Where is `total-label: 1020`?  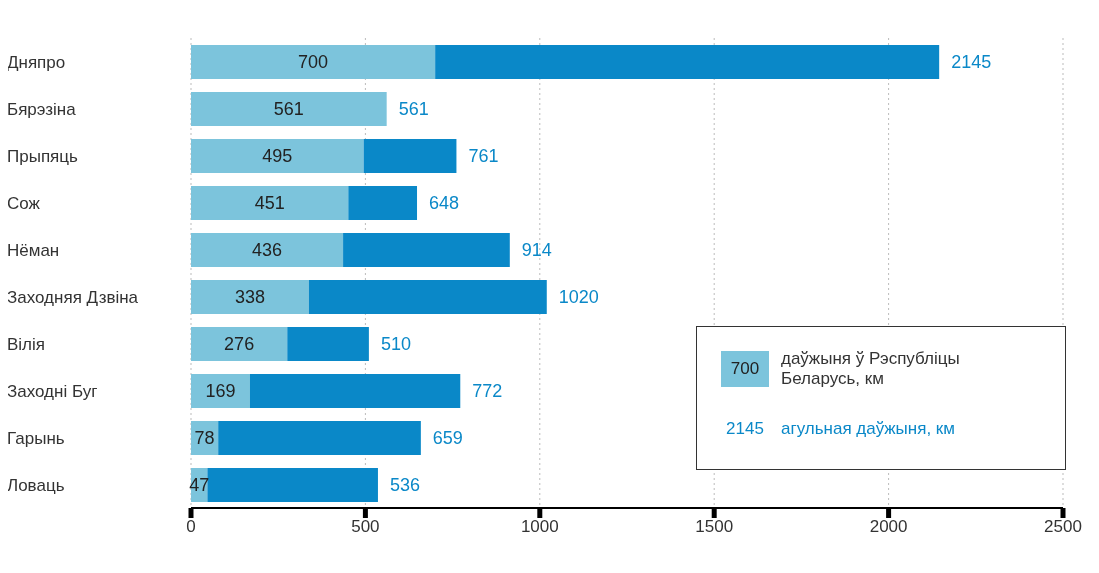 total-label: 1020 is located at coordinates (578, 297).